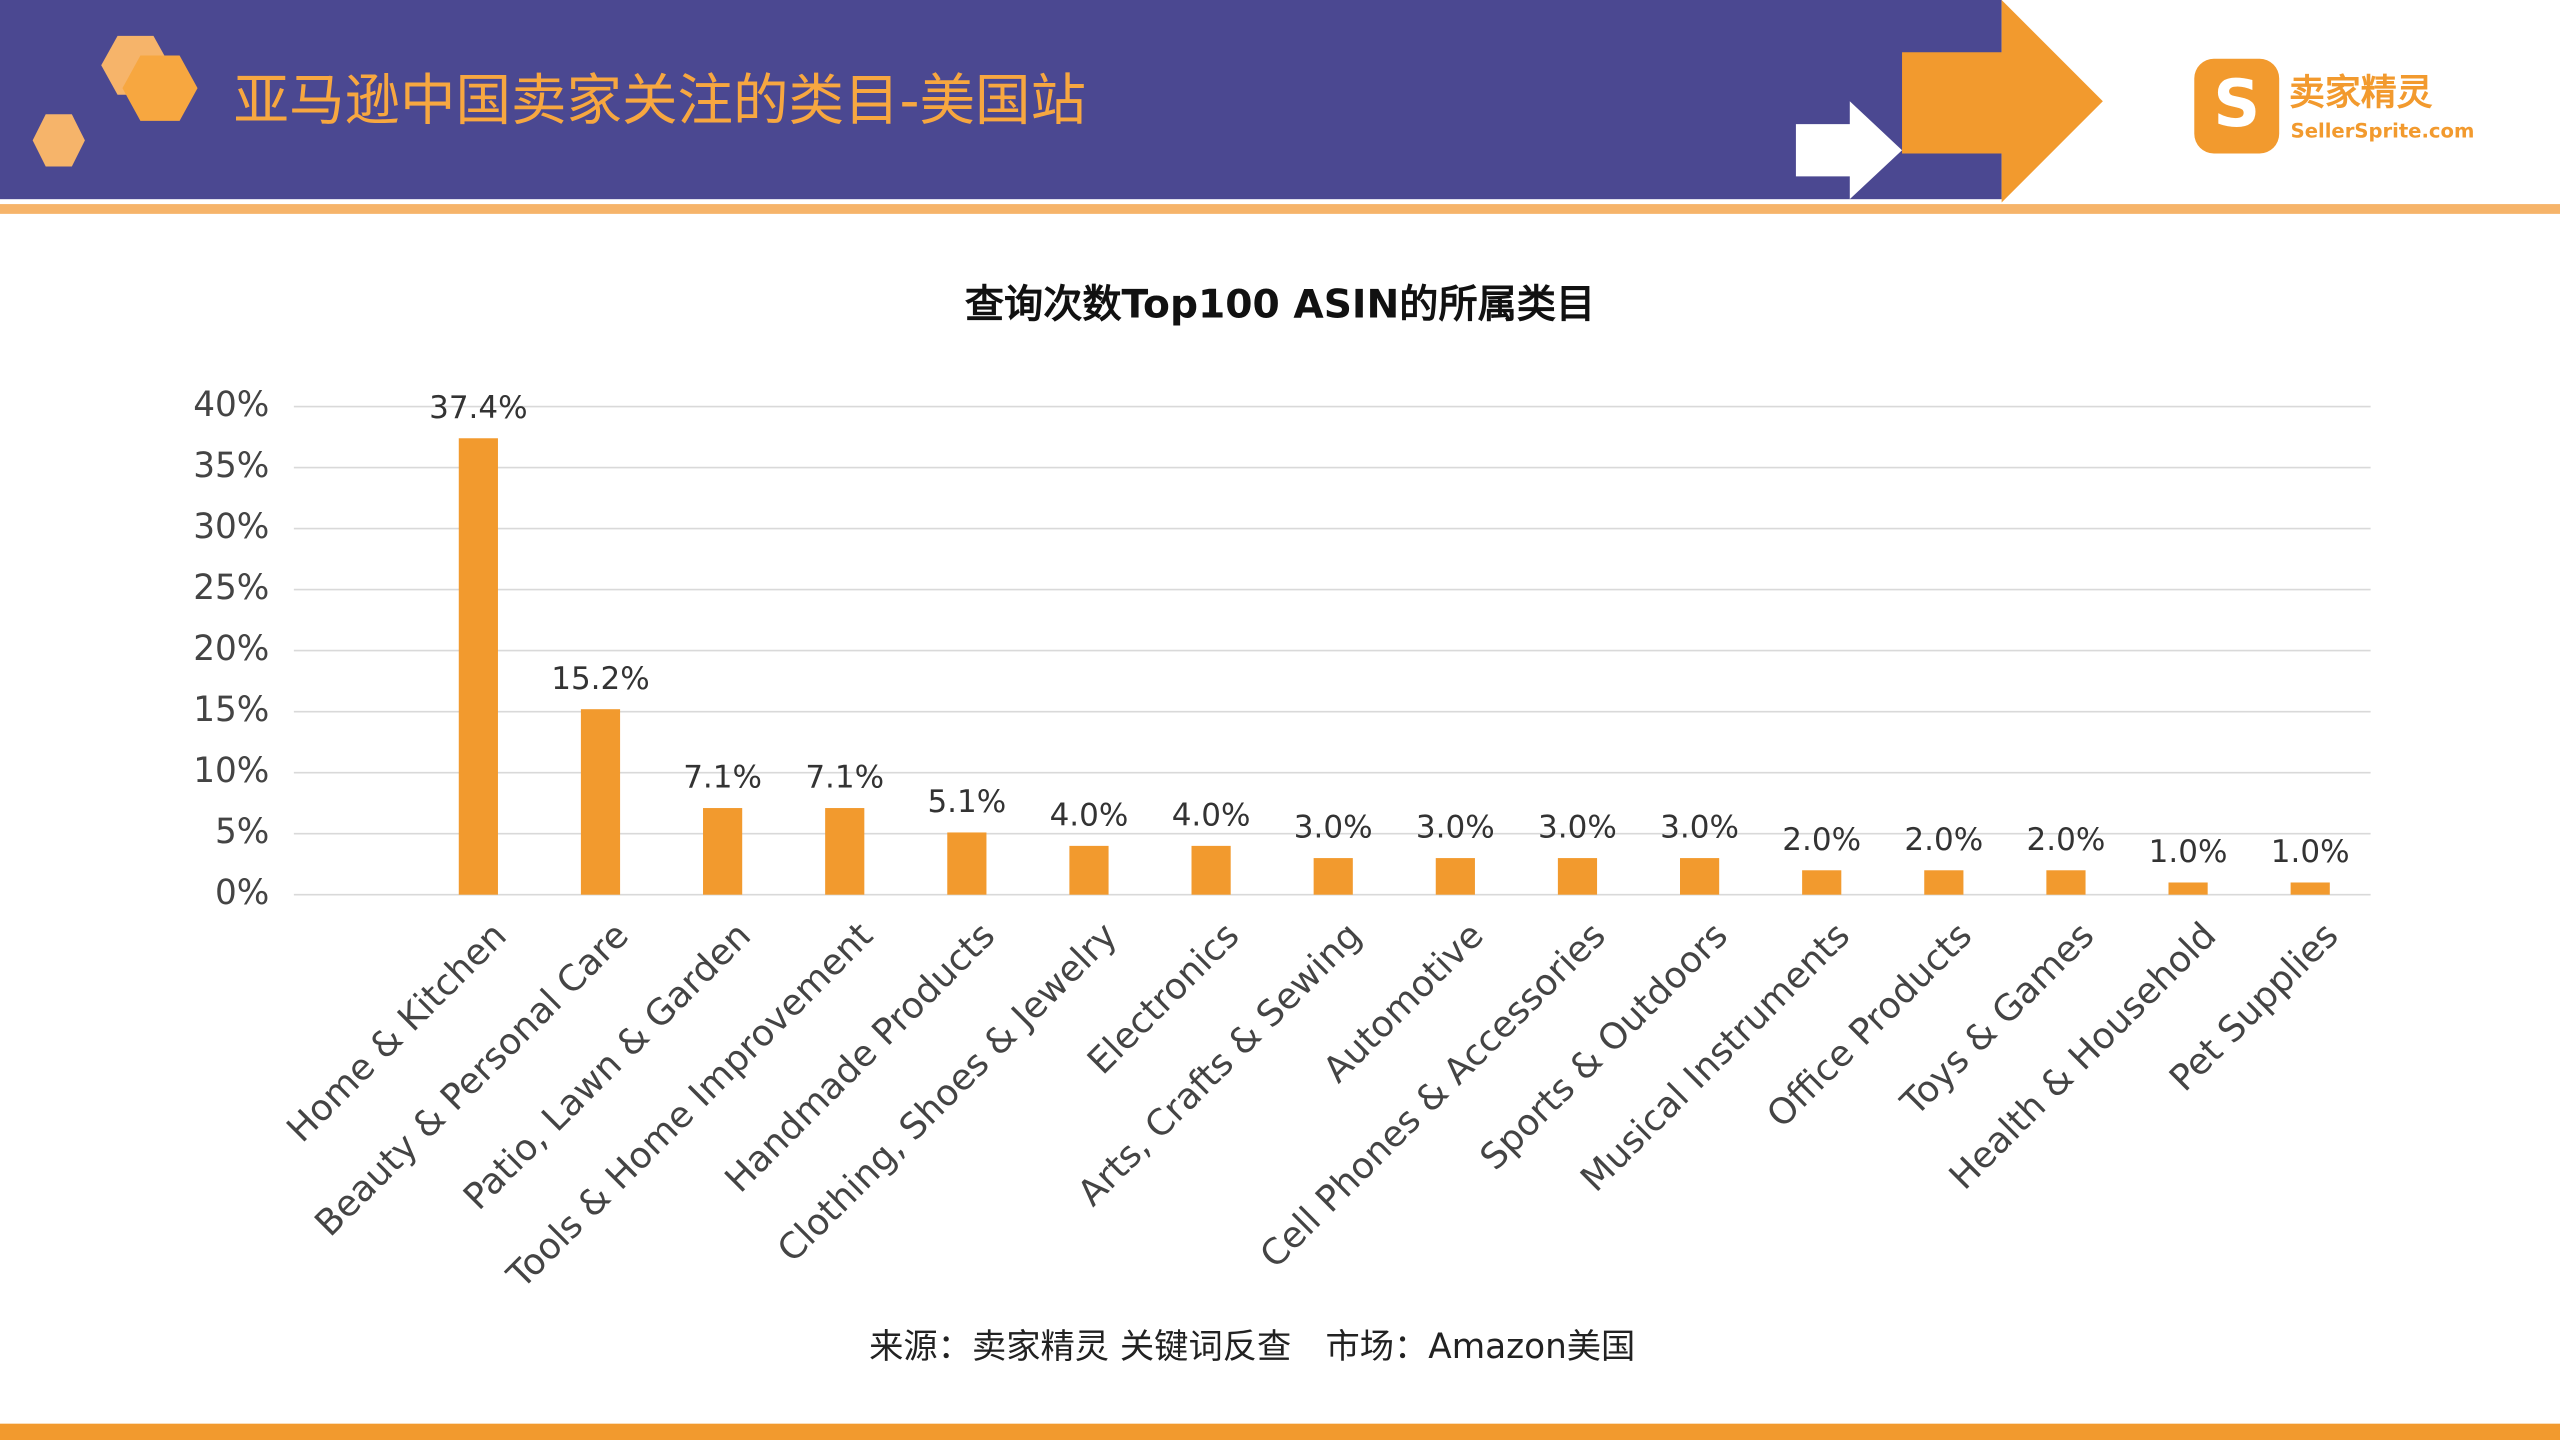 The width and height of the screenshot is (2560, 1440). Describe the element at coordinates (231, 710) in the screenshot. I see `y-tick-label: 15%` at that location.